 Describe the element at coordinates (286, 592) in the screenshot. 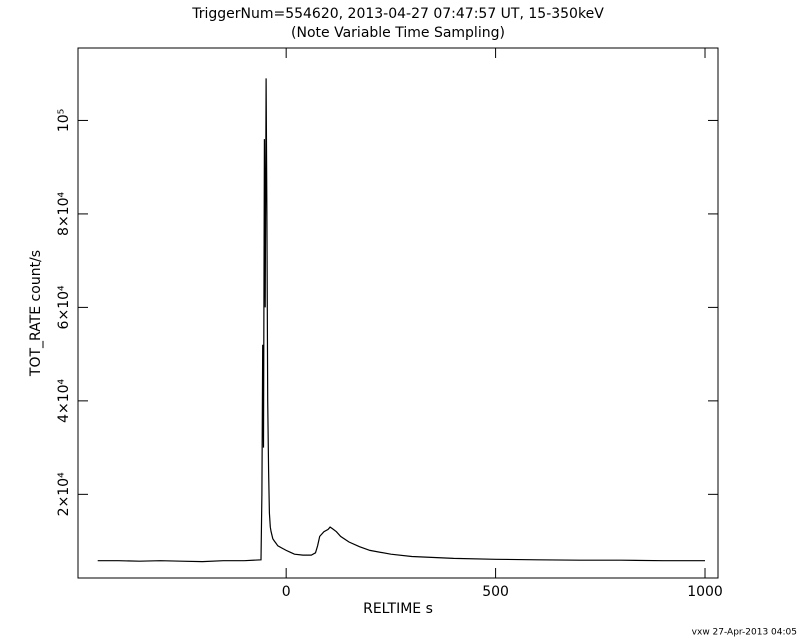

I see `x-tick-label: 0` at that location.